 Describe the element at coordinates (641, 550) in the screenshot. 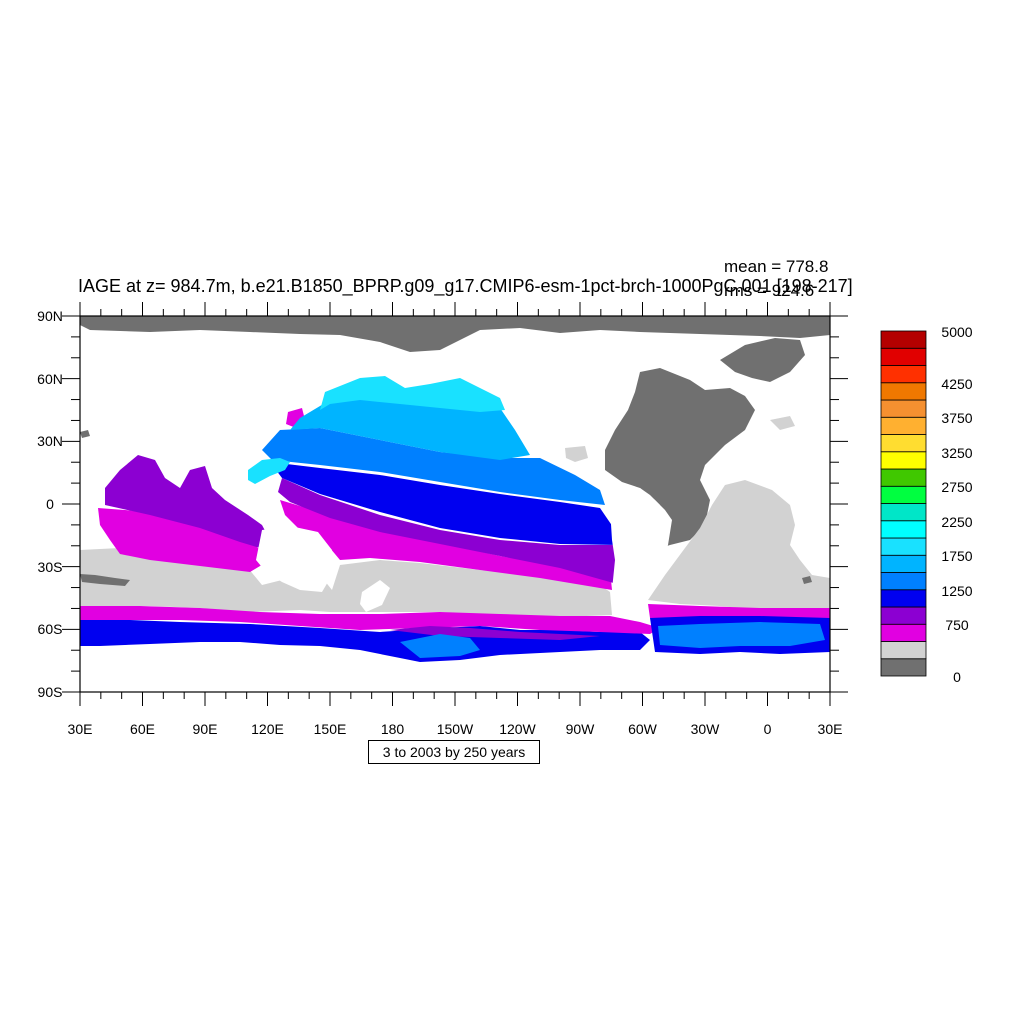

I see `south-america-land` at that location.